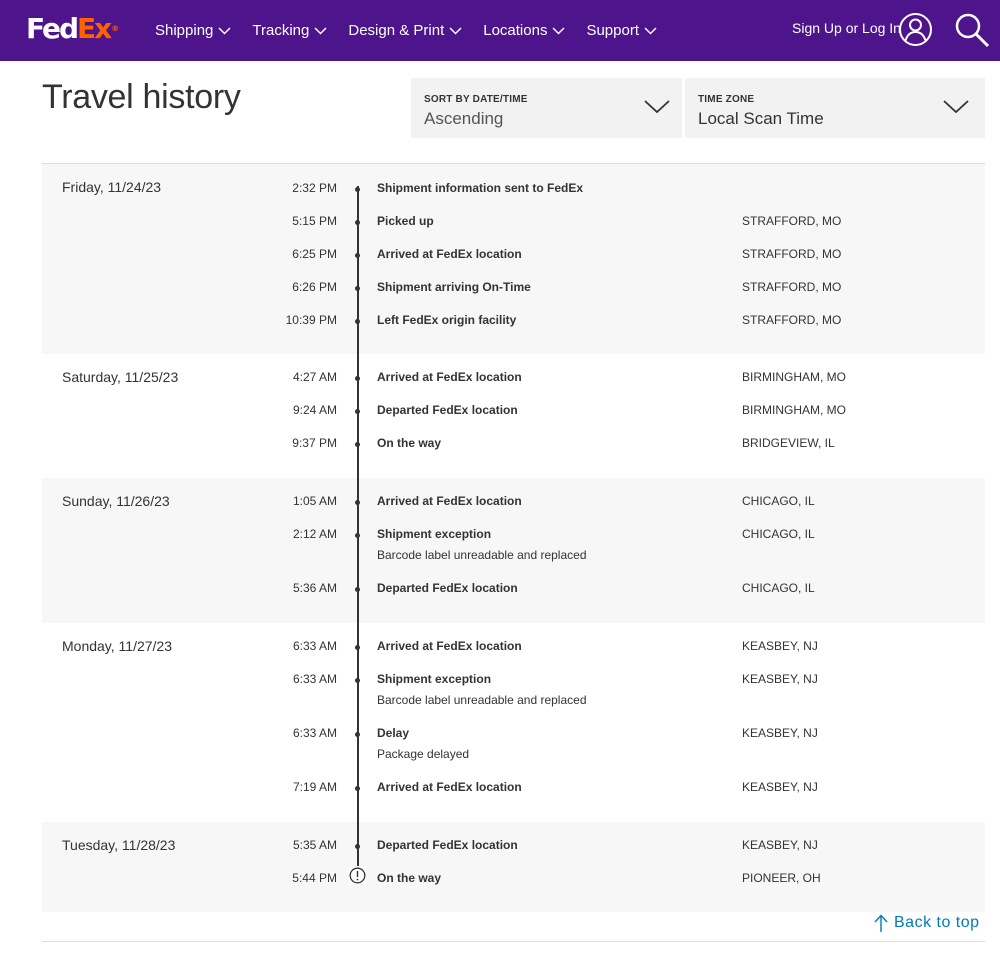  I want to click on nav-item-locations: Locations, so click(524, 30).